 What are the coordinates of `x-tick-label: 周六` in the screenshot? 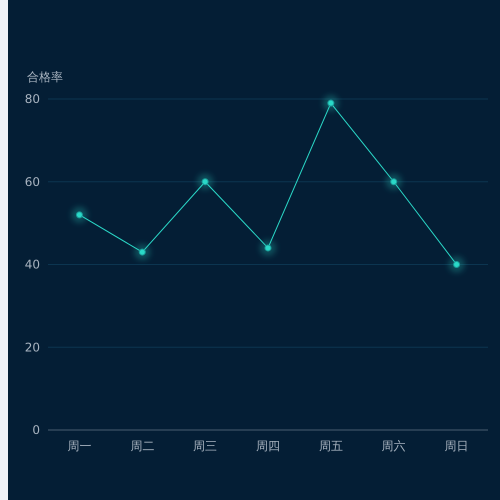 It's located at (394, 446).